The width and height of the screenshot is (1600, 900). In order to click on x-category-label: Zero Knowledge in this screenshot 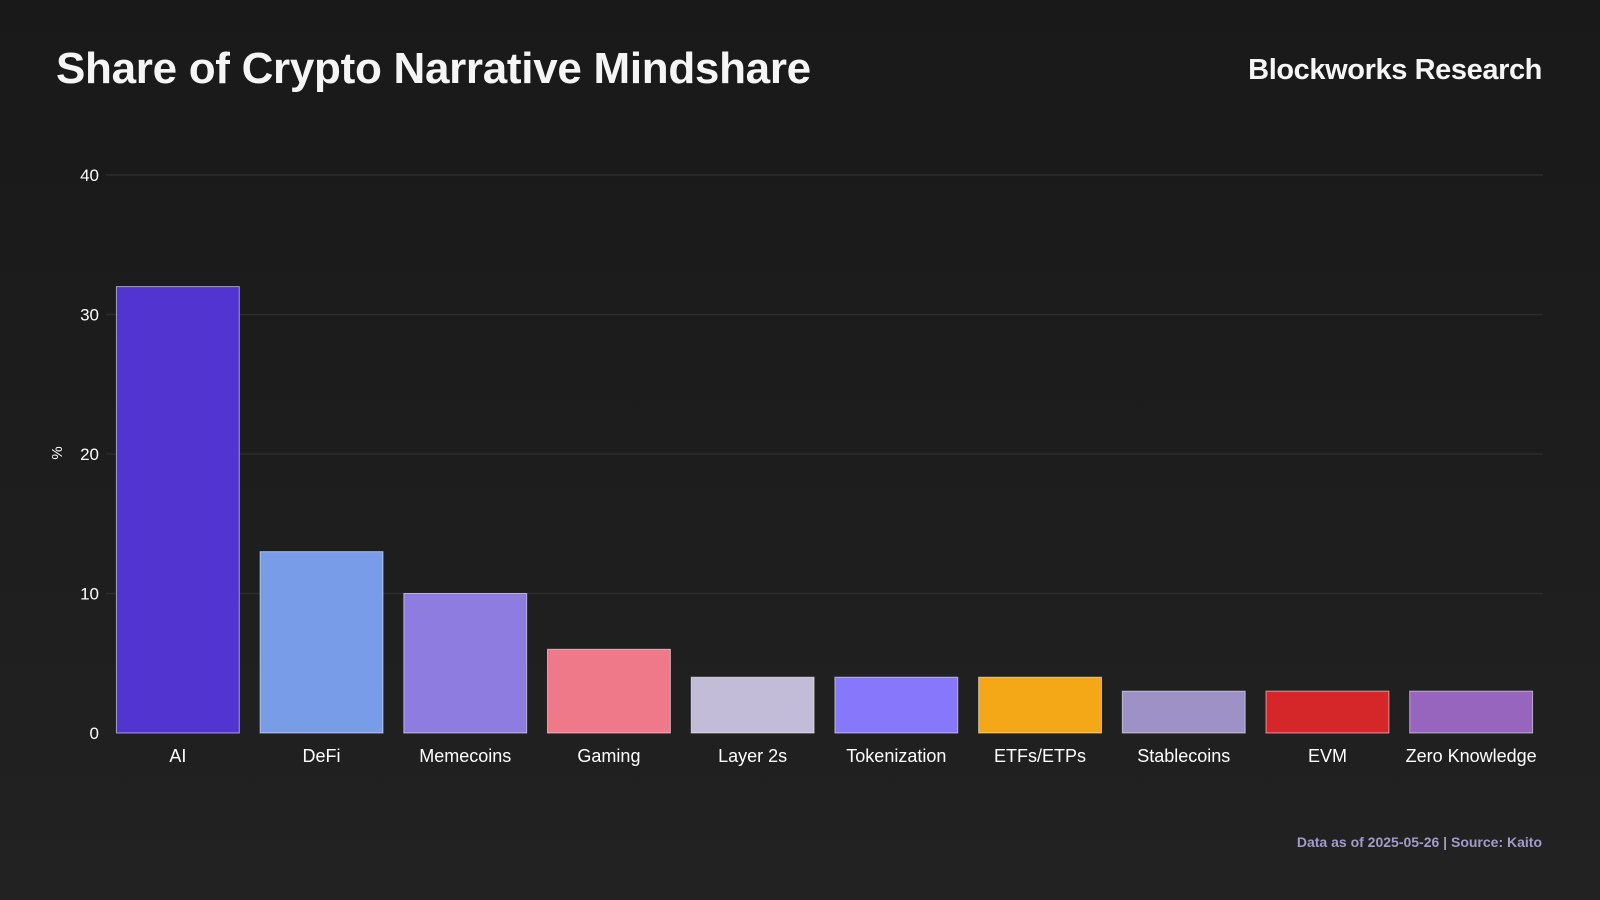, I will do `click(1471, 756)`.